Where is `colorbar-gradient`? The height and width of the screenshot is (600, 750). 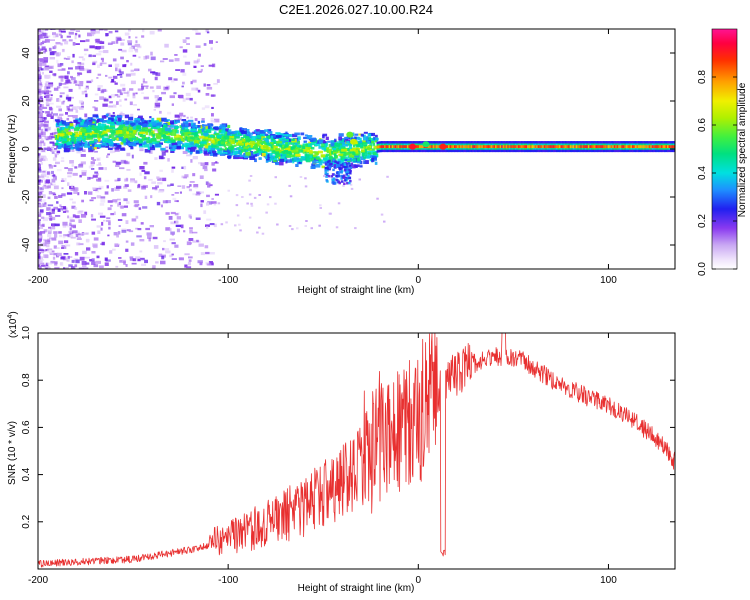 colorbar-gradient is located at coordinates (724, 149).